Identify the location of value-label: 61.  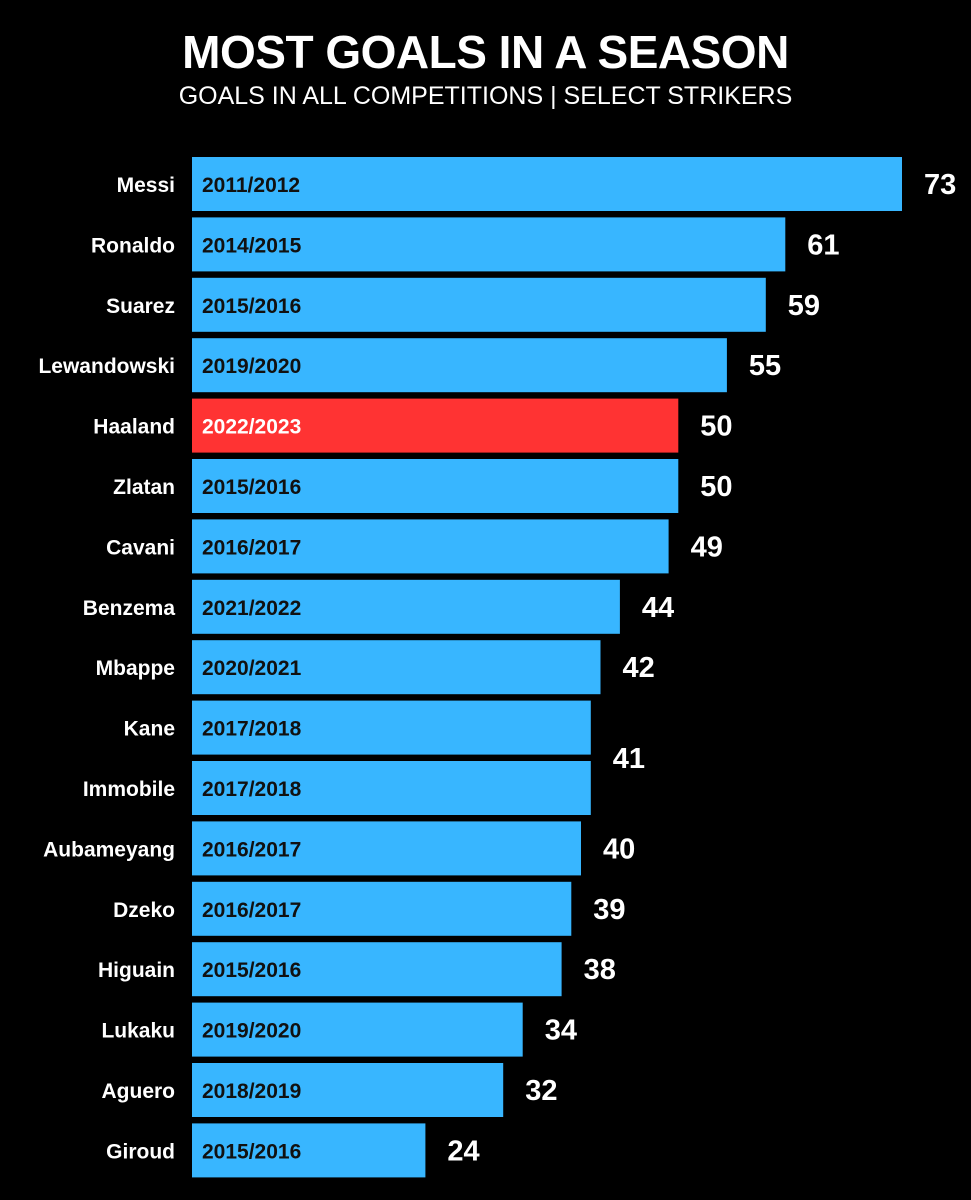
(823, 245).